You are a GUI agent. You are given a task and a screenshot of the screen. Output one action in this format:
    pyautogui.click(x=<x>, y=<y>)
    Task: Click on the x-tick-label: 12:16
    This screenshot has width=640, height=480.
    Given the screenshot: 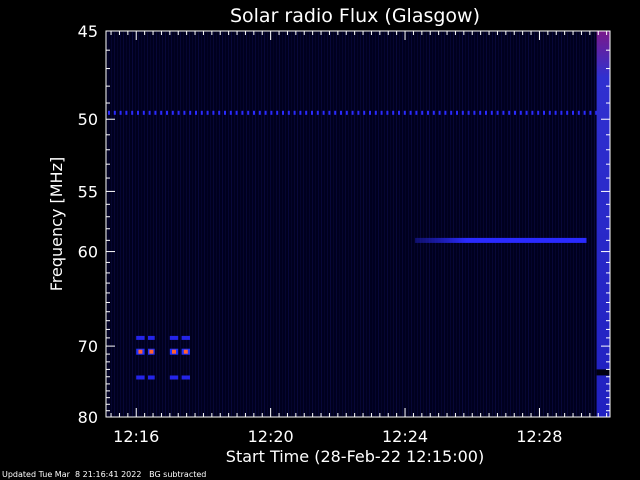 What is the action you would take?
    pyautogui.click(x=136, y=436)
    